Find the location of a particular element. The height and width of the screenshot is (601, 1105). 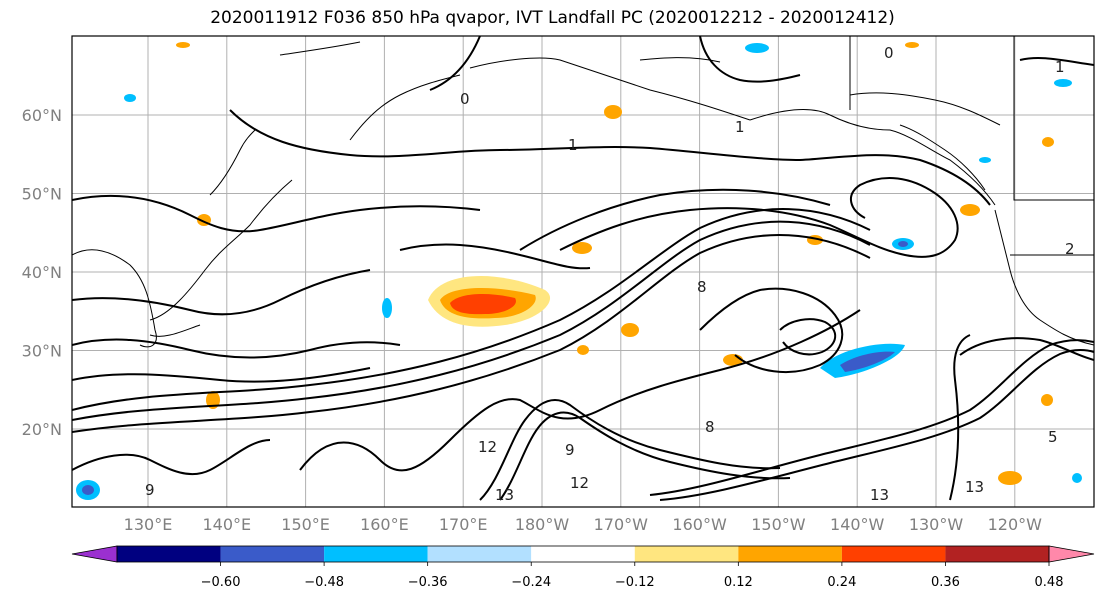

colorbar-extend-high is located at coordinates (1071, 554).